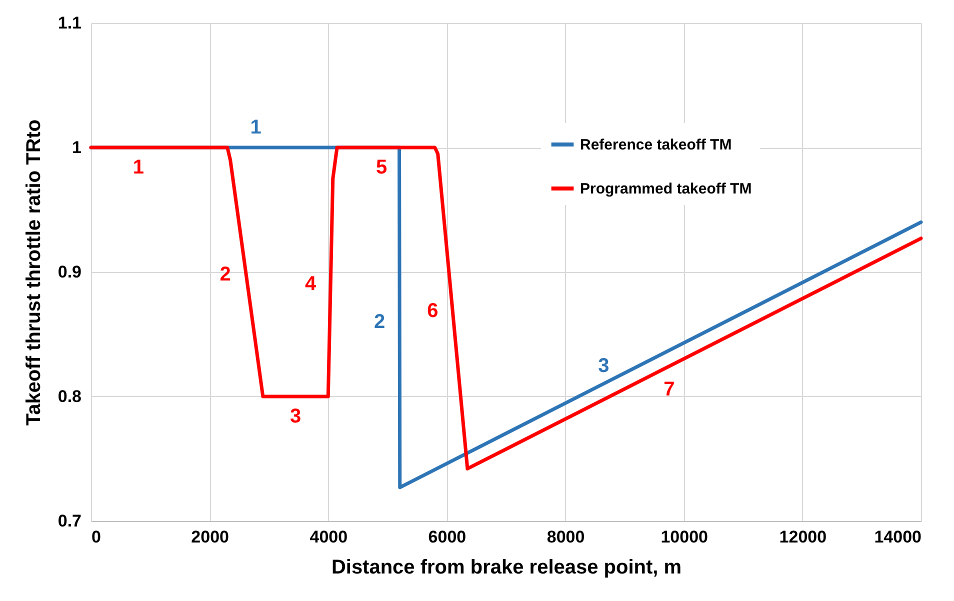 This screenshot has height=601, width=954. What do you see at coordinates (329, 537) in the screenshot?
I see `x-tick-label: 4000` at bounding box center [329, 537].